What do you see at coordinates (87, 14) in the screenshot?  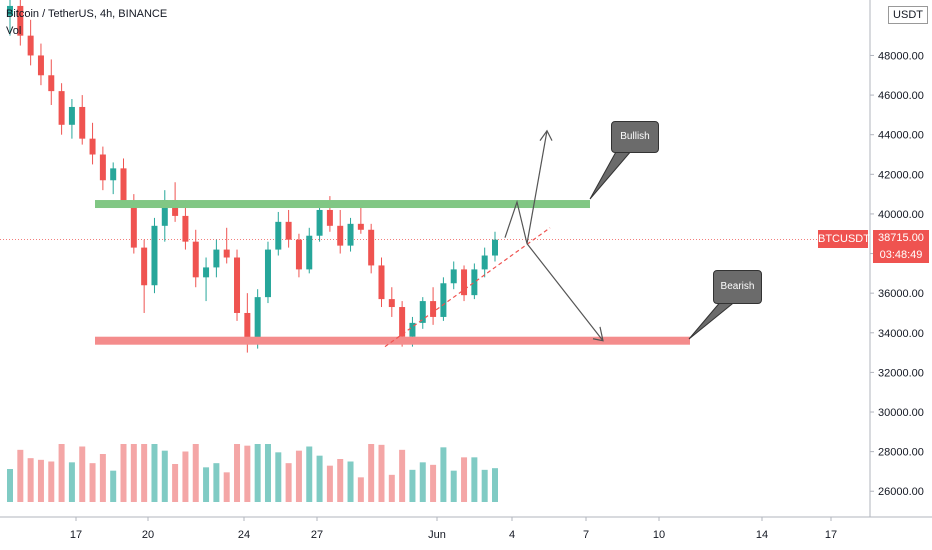 I see `symbol-title: Bitcoin / TetherUS, 4h, BINANCE` at bounding box center [87, 14].